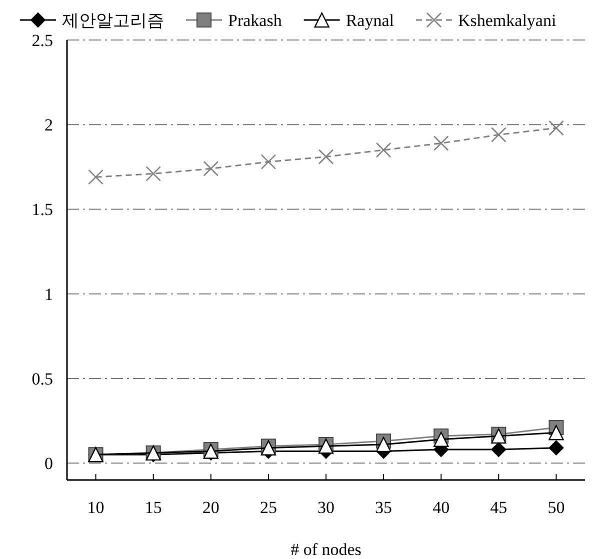  I want to click on x-tick-label: 15, so click(153, 507).